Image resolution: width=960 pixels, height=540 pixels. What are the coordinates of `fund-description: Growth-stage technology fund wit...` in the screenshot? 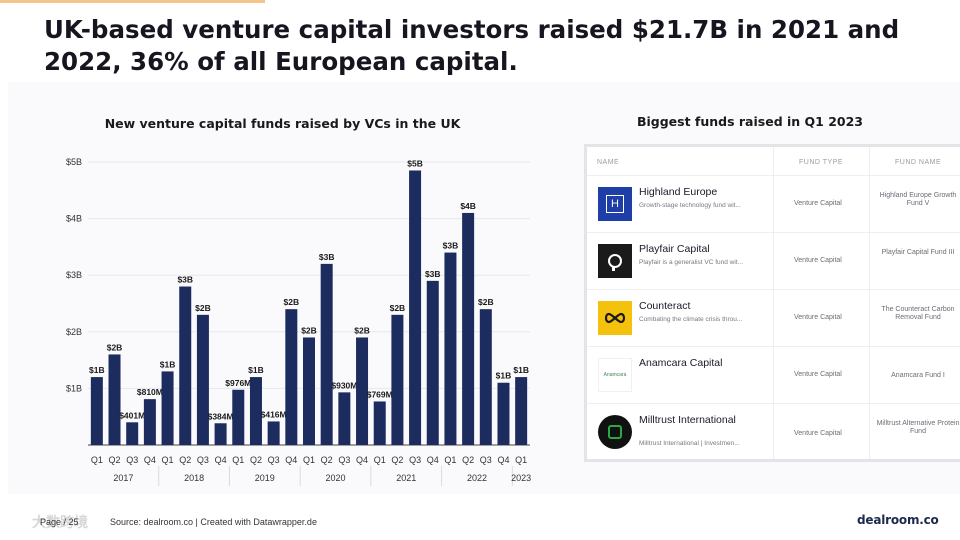 It's located at (690, 205).